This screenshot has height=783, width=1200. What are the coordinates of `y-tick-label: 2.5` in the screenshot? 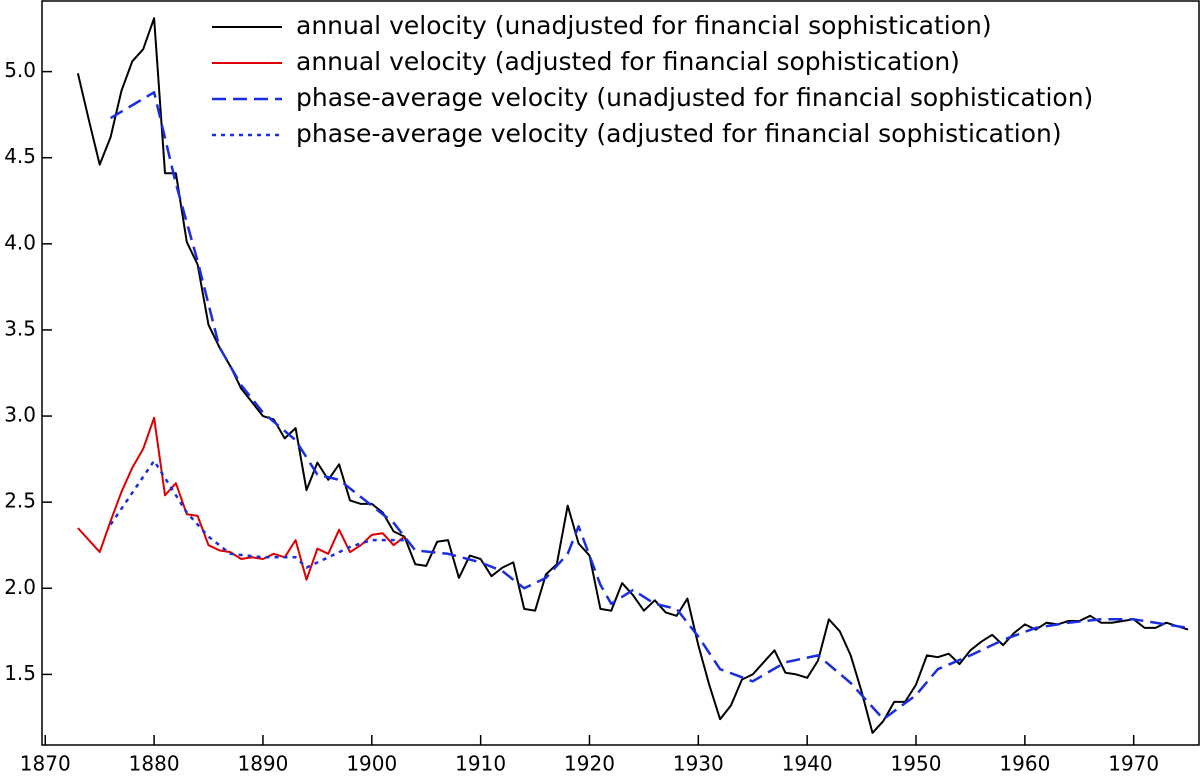 It's located at (20, 501).